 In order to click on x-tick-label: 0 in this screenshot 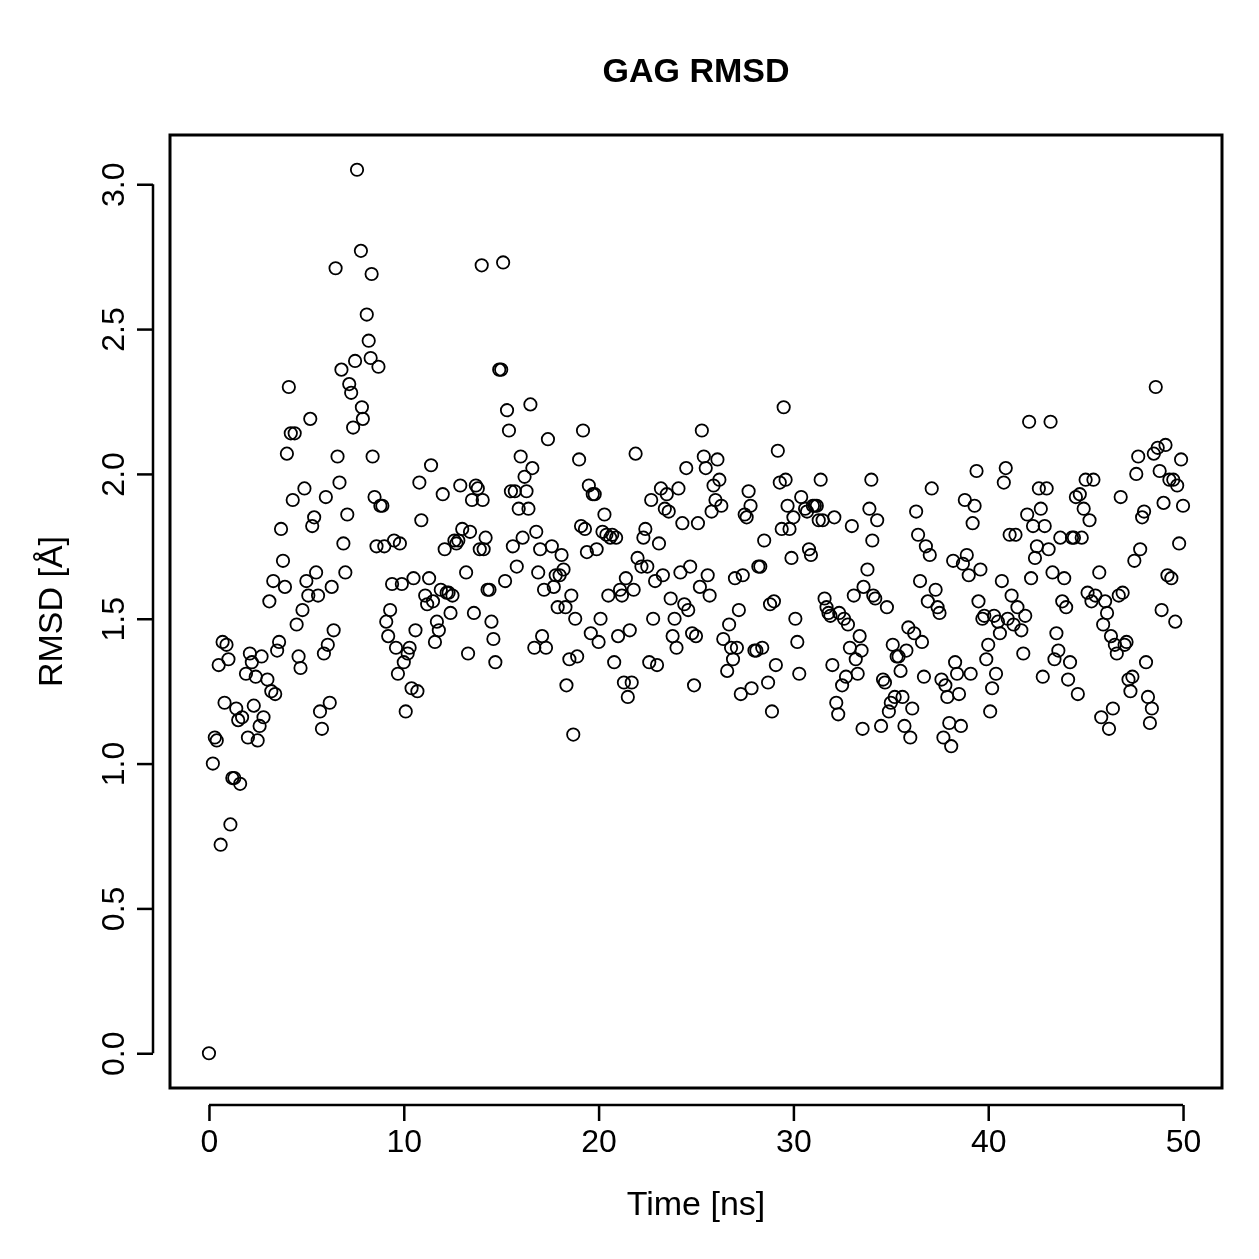, I will do `click(209, 1140)`.